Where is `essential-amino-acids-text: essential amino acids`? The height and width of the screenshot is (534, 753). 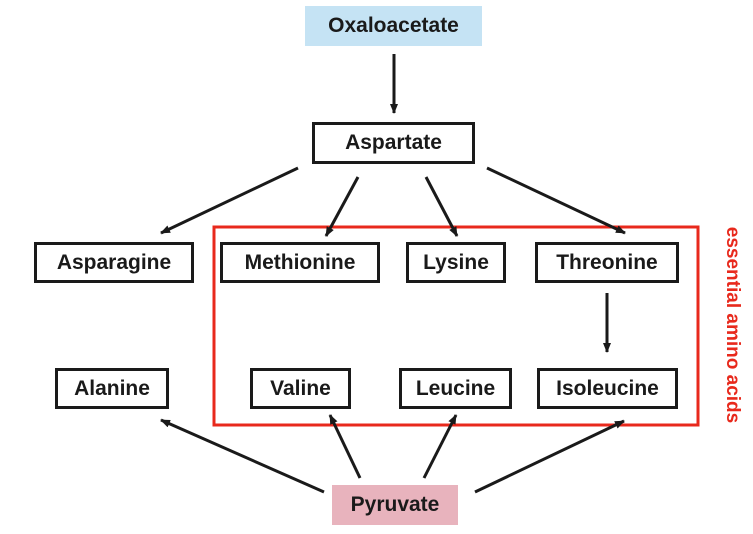 essential-amino-acids-text: essential amino acids is located at coordinates (733, 325).